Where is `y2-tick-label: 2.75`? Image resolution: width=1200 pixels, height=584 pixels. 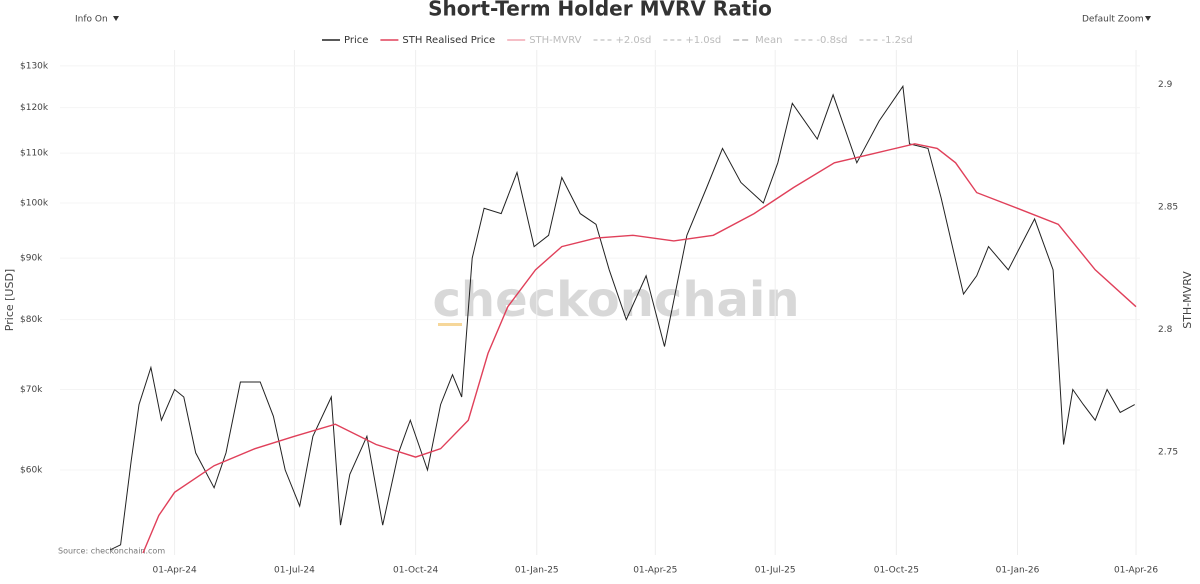 y2-tick-label: 2.75 is located at coordinates (1168, 453).